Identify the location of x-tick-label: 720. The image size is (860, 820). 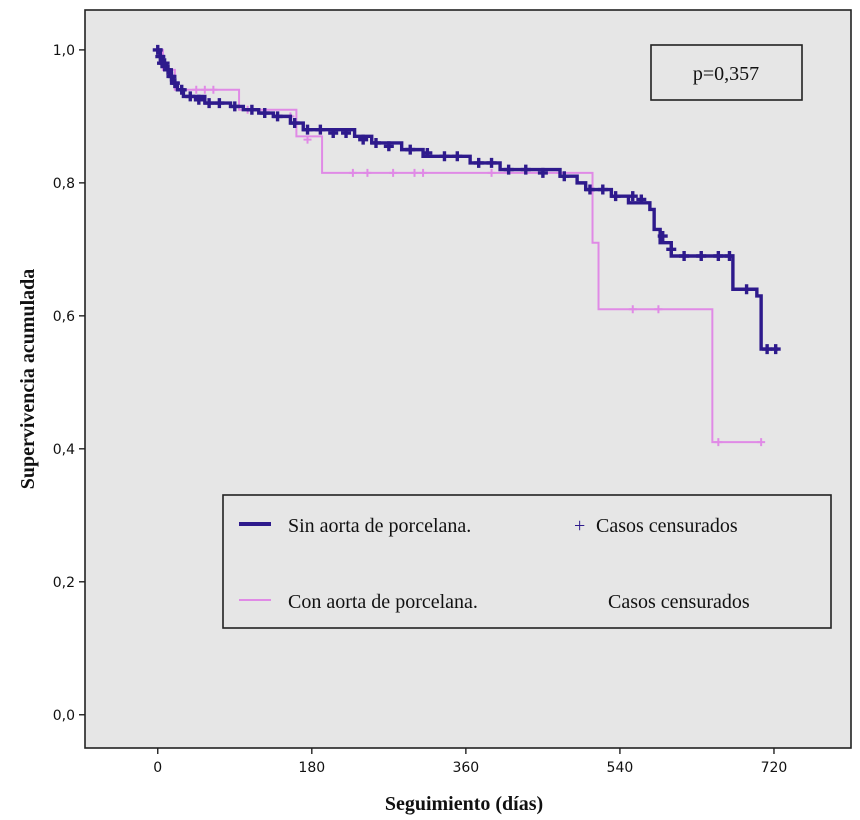
(774, 768).